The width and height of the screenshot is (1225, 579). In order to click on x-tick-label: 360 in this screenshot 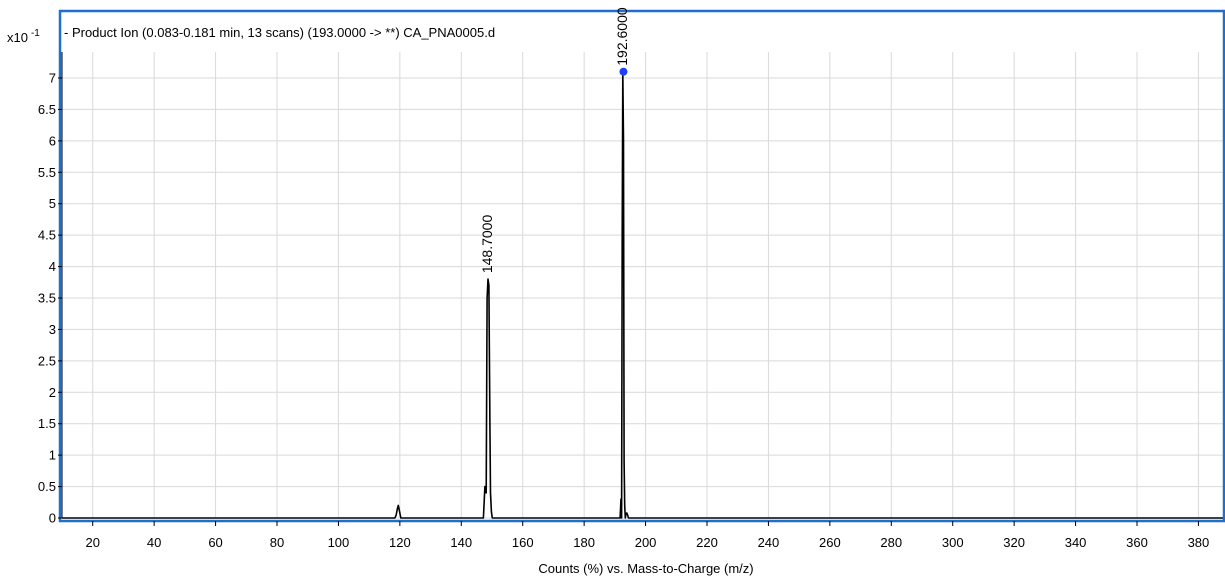, I will do `click(1137, 542)`.